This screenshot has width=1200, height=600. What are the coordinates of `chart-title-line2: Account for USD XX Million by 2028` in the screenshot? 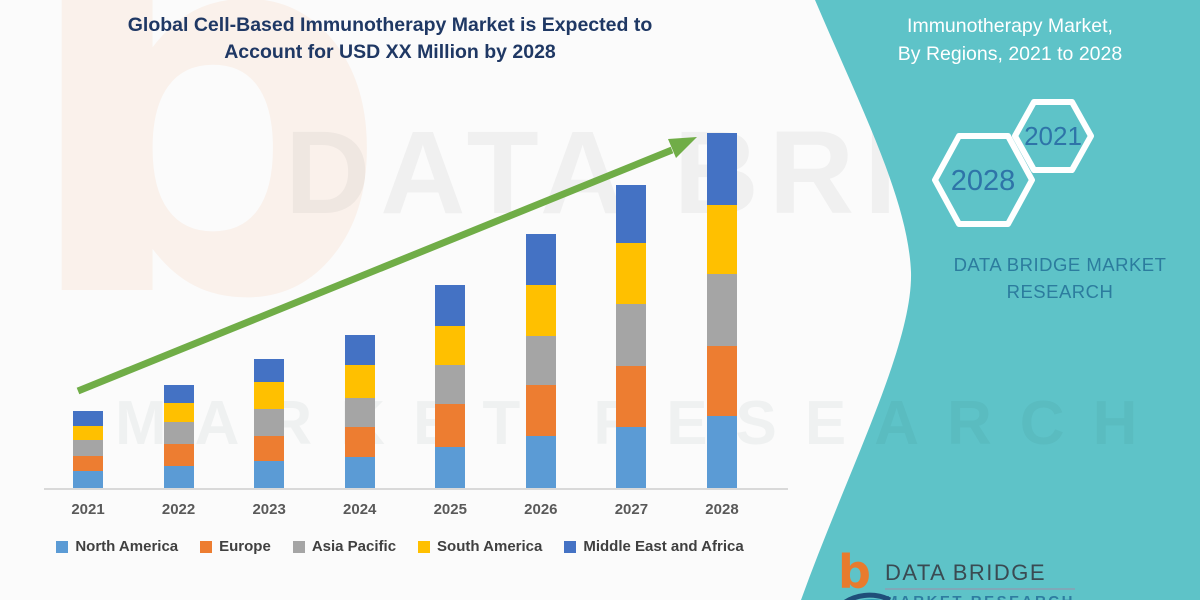 It's located at (390, 52).